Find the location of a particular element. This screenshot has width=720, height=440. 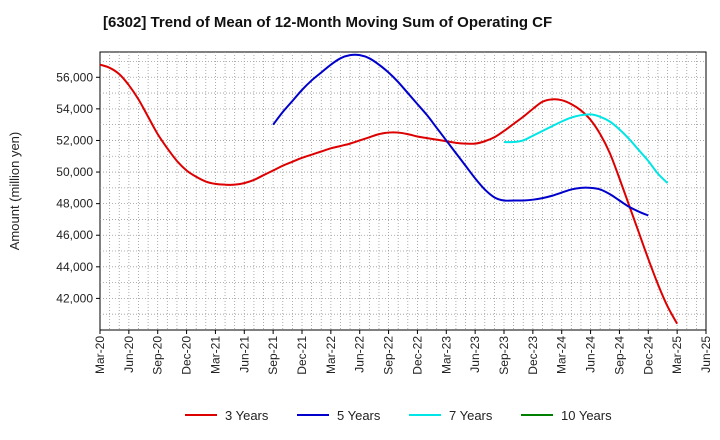

x-tick-label: Dec-23 is located at coordinates (533, 355).